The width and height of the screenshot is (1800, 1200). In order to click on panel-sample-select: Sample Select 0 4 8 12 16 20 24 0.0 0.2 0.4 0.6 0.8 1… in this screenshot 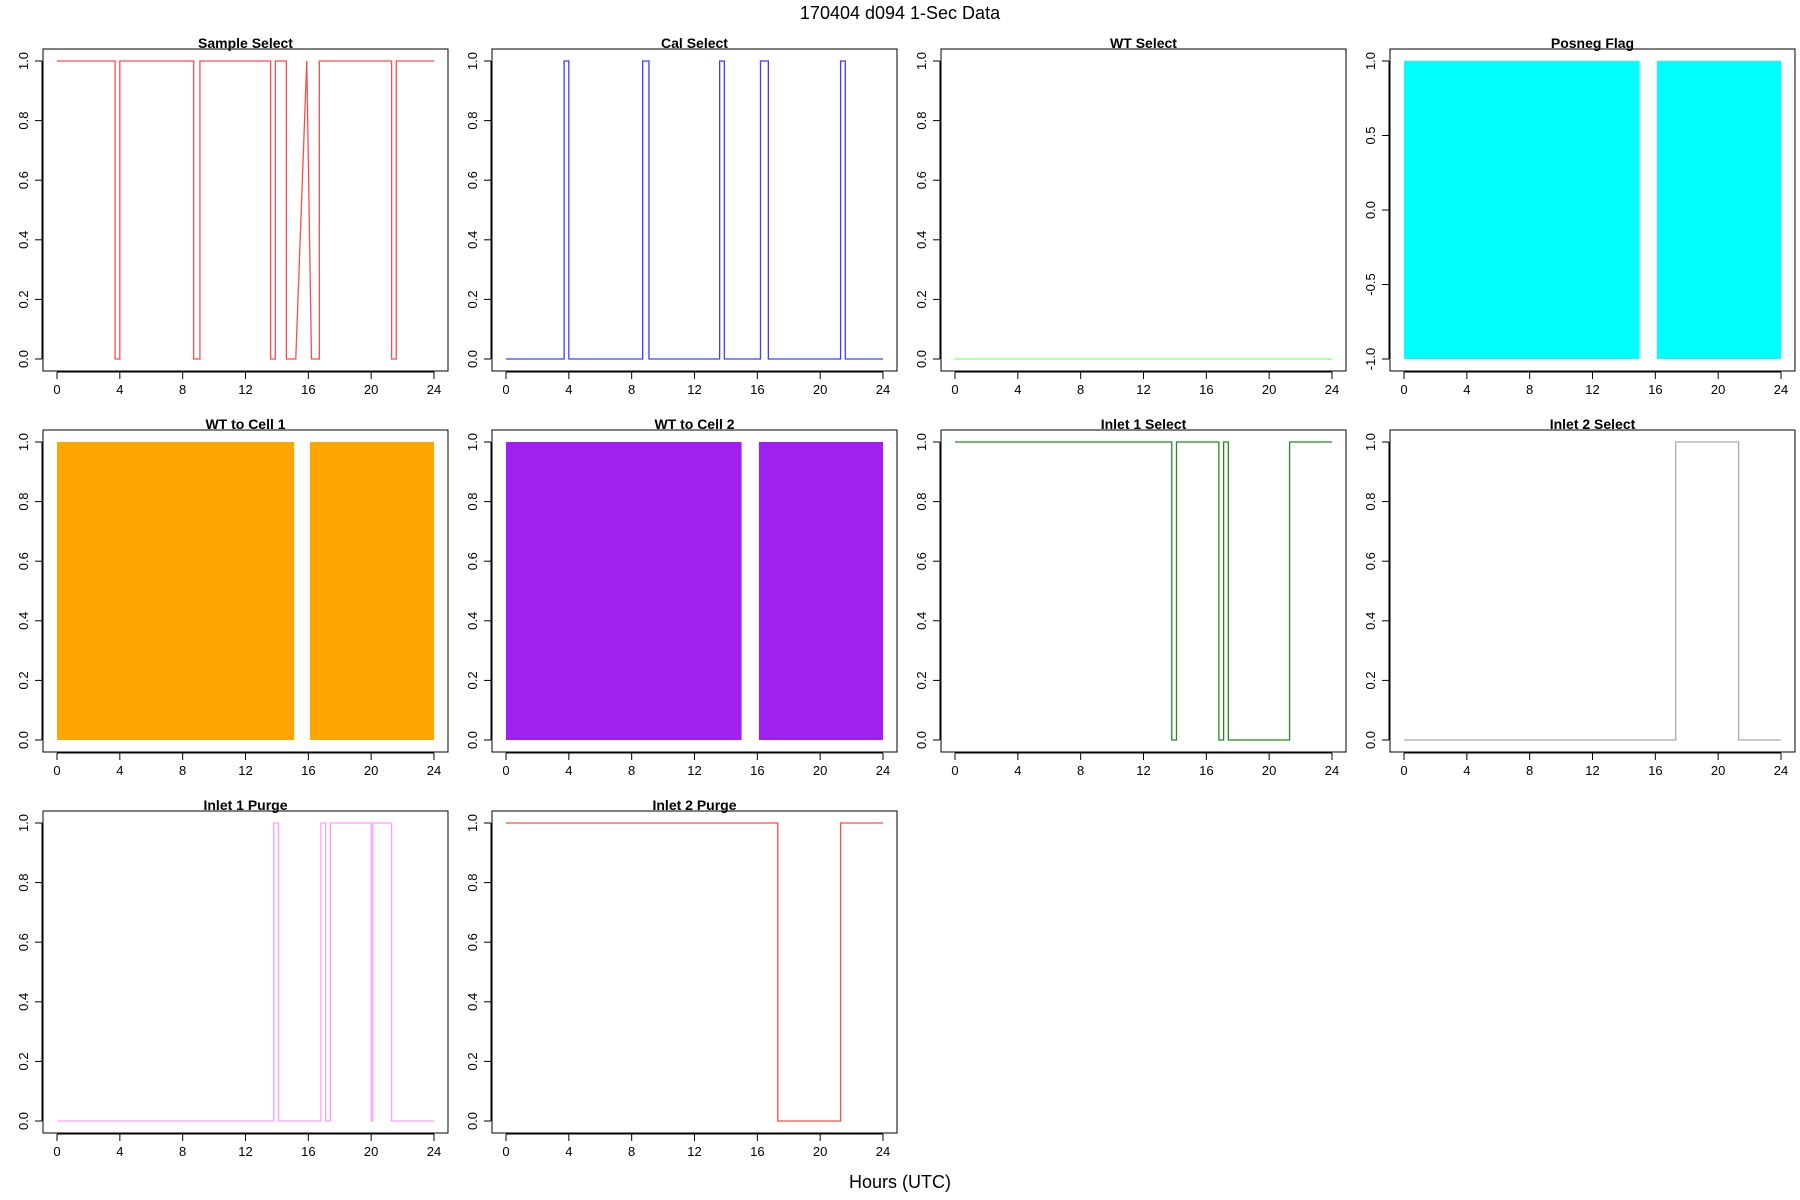, I will do `click(232, 216)`.